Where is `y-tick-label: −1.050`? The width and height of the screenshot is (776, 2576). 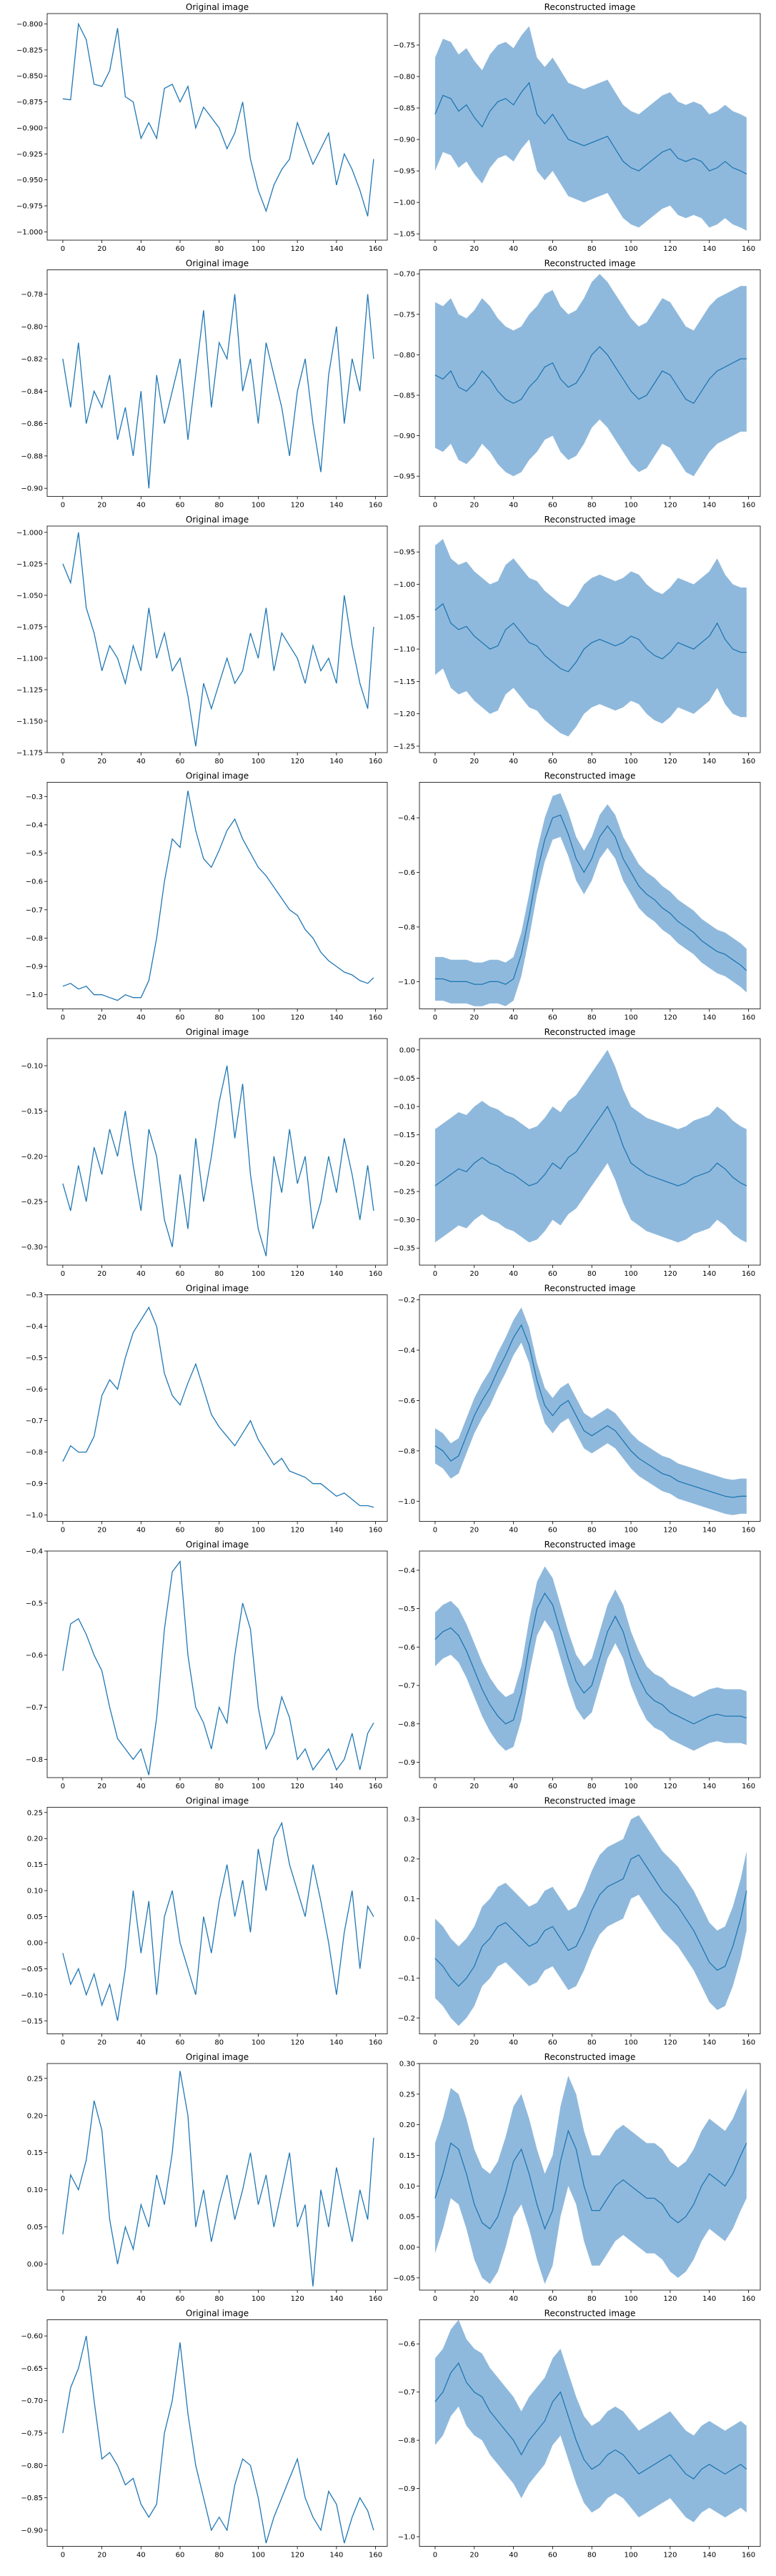
y-tick-label: −1.050 is located at coordinates (29, 596).